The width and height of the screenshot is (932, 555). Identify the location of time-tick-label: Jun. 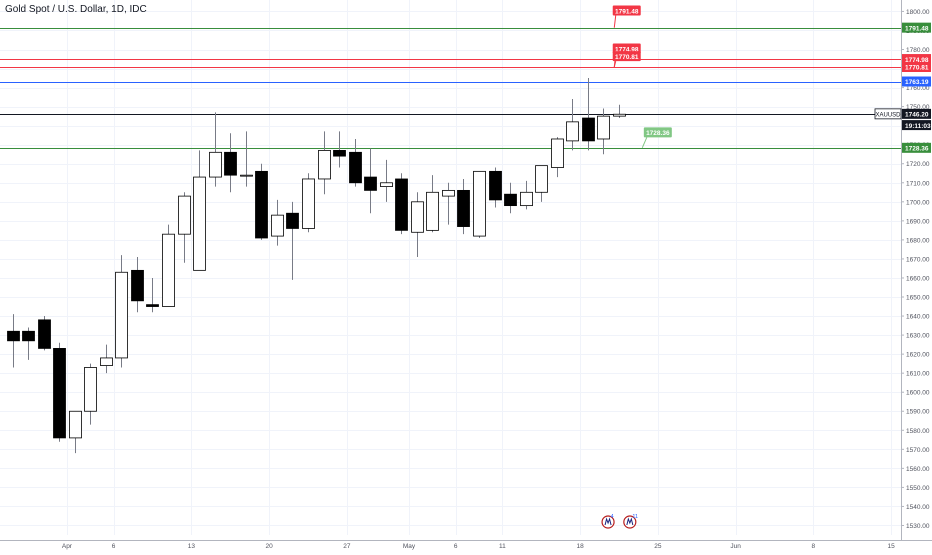
(735, 546).